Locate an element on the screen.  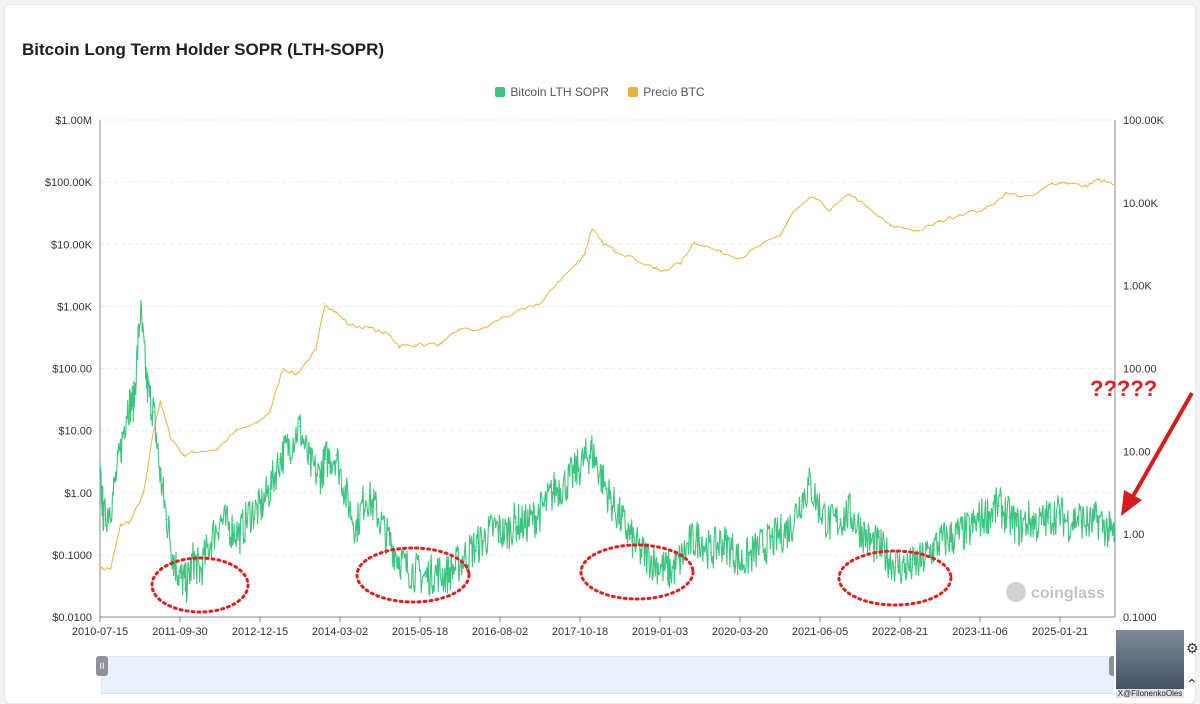
y-left-tick: $0.1000 is located at coordinates (72, 556).